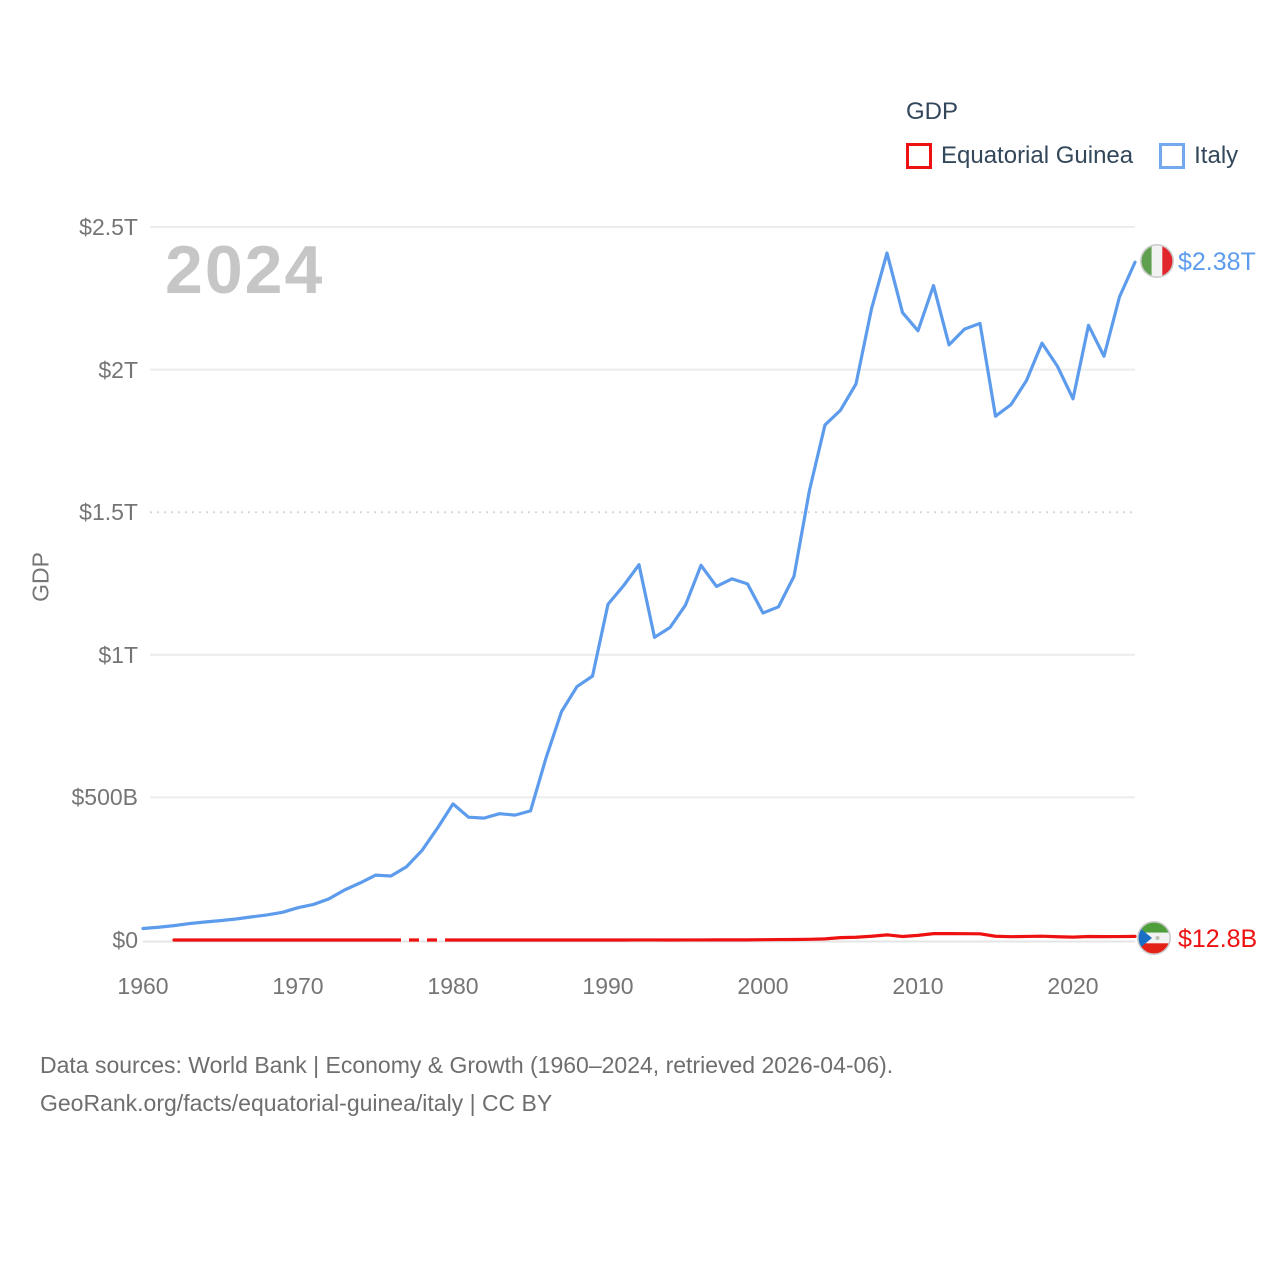 The height and width of the screenshot is (1280, 1280). I want to click on x-tick-label: 1990, so click(608, 986).